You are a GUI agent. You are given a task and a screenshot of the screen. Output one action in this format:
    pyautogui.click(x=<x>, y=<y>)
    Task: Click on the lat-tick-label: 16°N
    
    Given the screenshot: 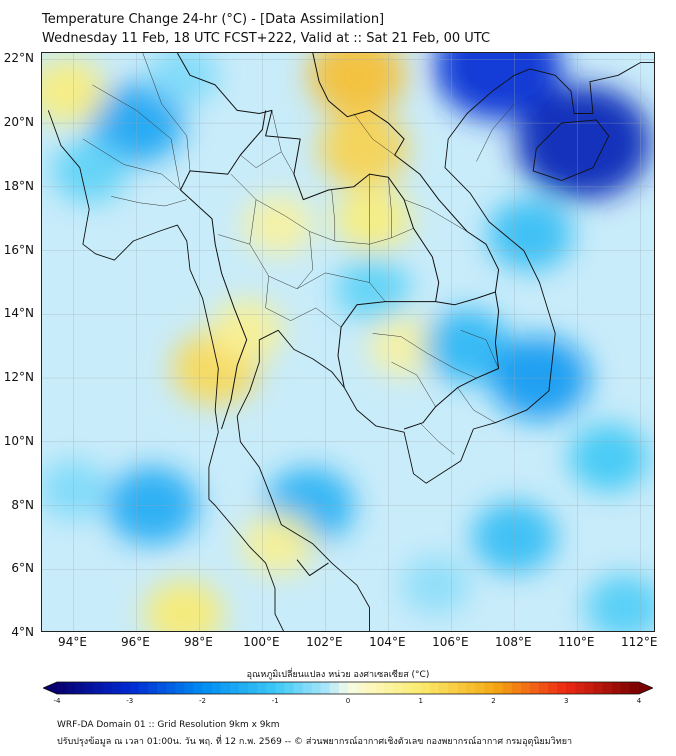 What is the action you would take?
    pyautogui.click(x=18, y=249)
    